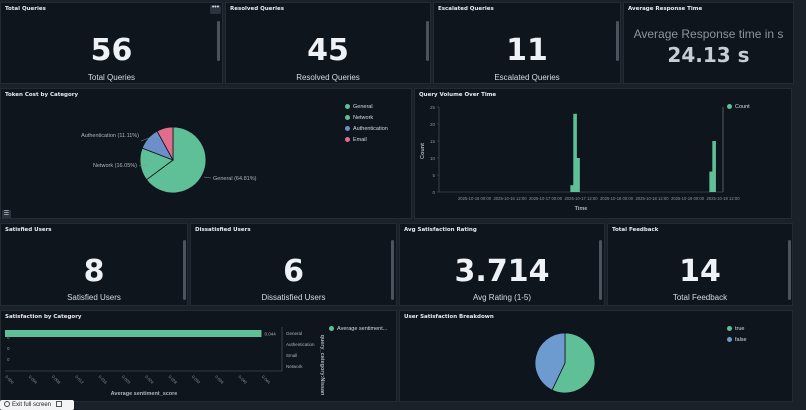 This screenshot has height=410, width=806. I want to click on slice-label-network: Network (16.05%), so click(120, 166).